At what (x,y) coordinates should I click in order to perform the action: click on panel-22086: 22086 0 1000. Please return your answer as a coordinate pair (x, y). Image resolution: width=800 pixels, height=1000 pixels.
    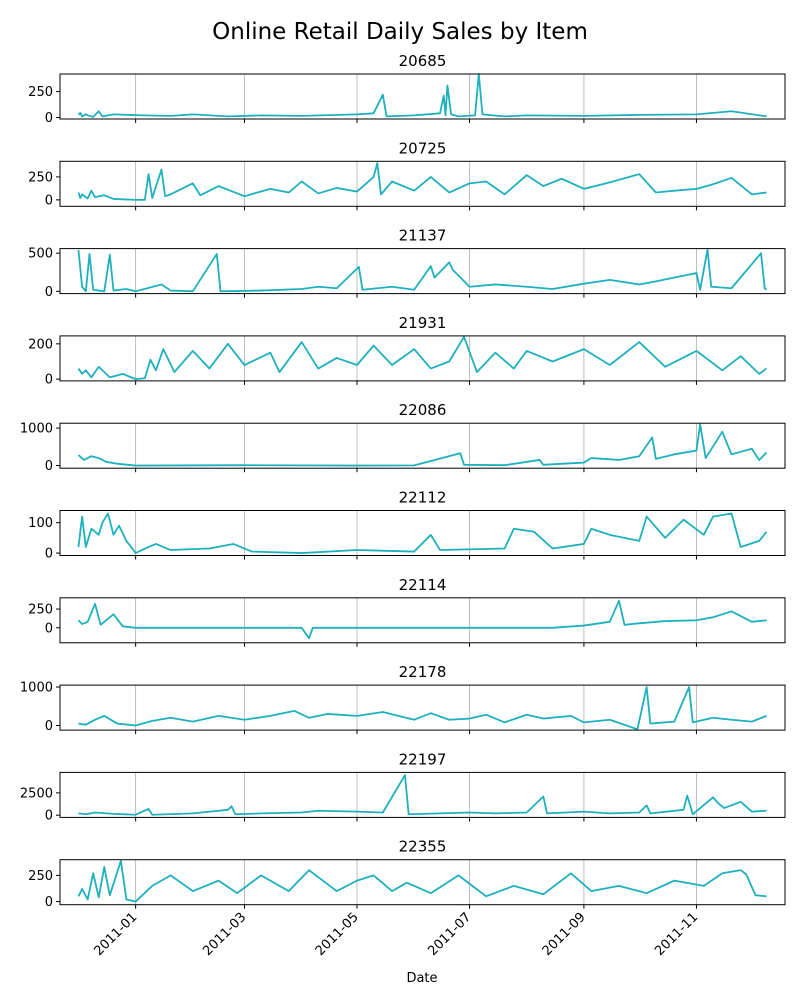
    Looking at the image, I should click on (403, 437).